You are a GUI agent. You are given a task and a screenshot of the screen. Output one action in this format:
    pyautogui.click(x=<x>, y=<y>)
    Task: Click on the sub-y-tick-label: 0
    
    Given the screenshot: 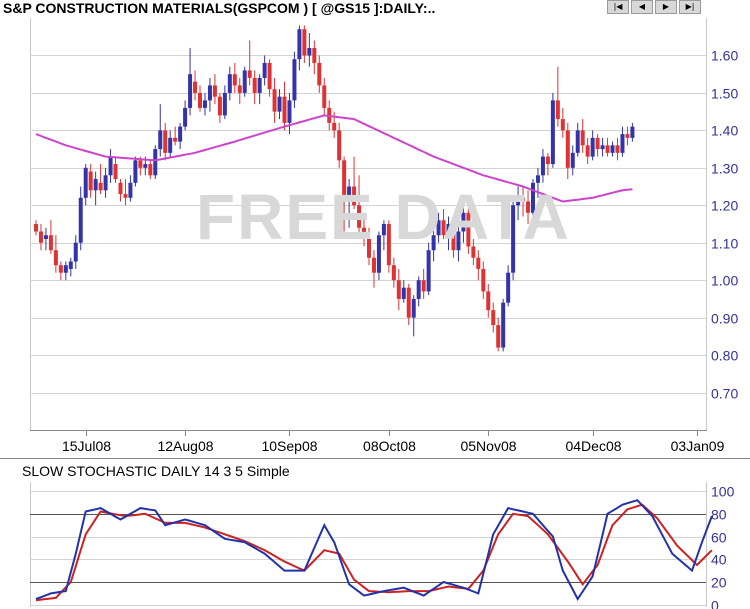 What is the action you would take?
    pyautogui.click(x=715, y=603)
    